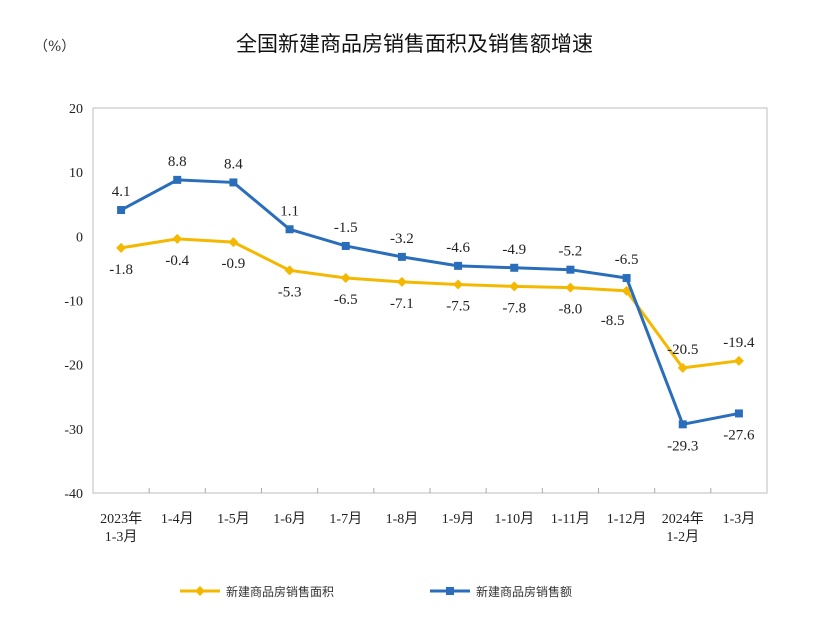 The width and height of the screenshot is (829, 628). What do you see at coordinates (627, 519) in the screenshot?
I see `x-tick-label: 1-12月` at bounding box center [627, 519].